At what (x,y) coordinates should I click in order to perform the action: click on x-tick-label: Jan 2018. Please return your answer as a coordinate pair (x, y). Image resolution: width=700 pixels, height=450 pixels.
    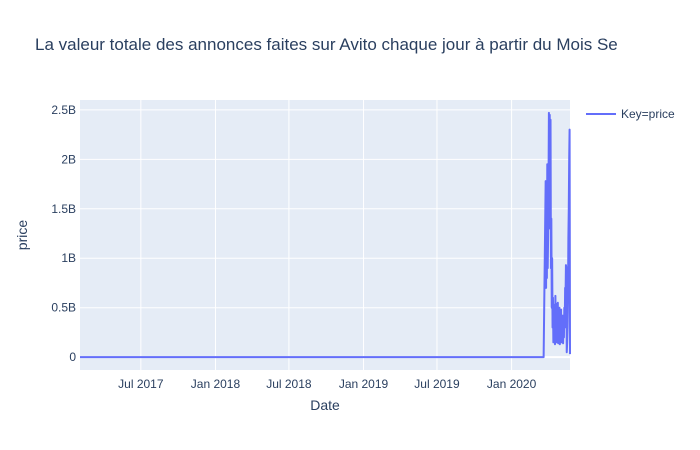
    Looking at the image, I should click on (216, 384).